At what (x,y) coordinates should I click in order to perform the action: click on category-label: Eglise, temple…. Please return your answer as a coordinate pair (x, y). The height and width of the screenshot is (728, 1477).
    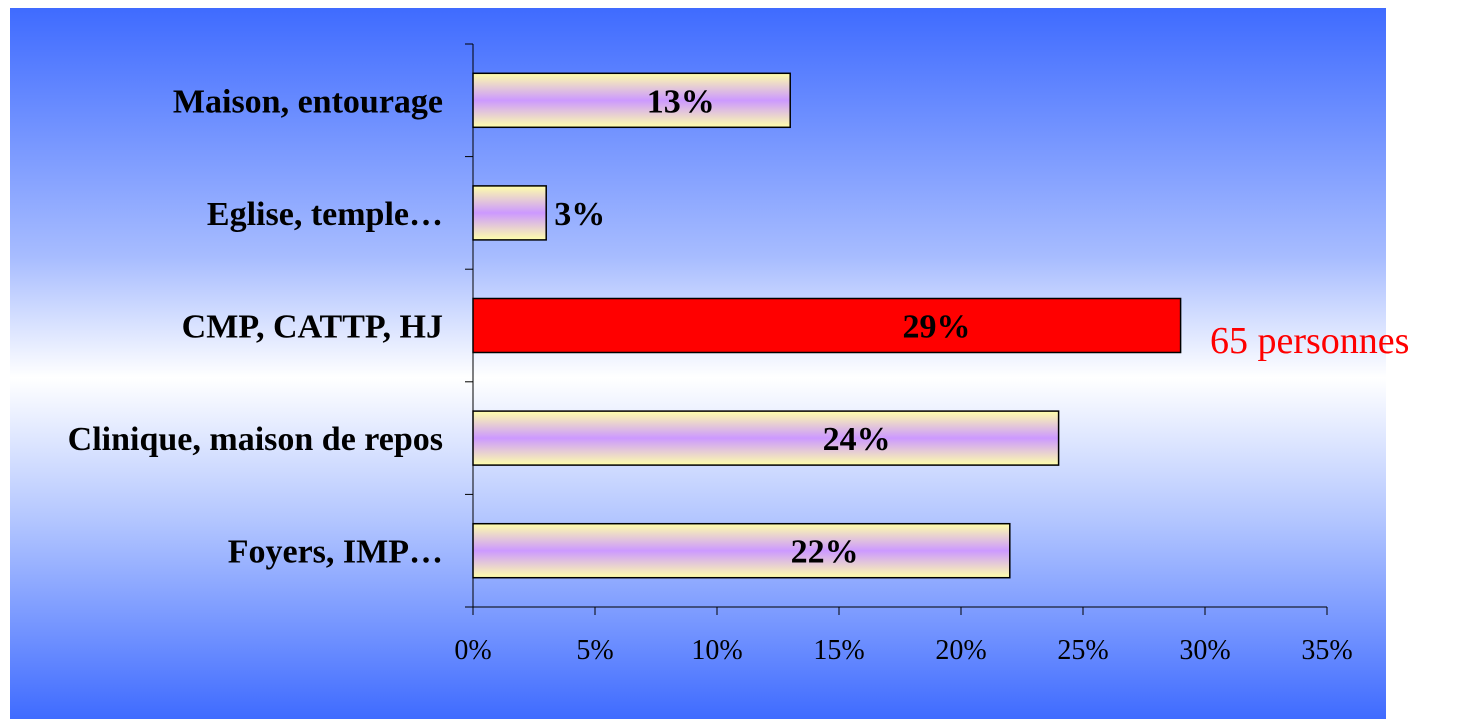
    Looking at the image, I should click on (325, 214).